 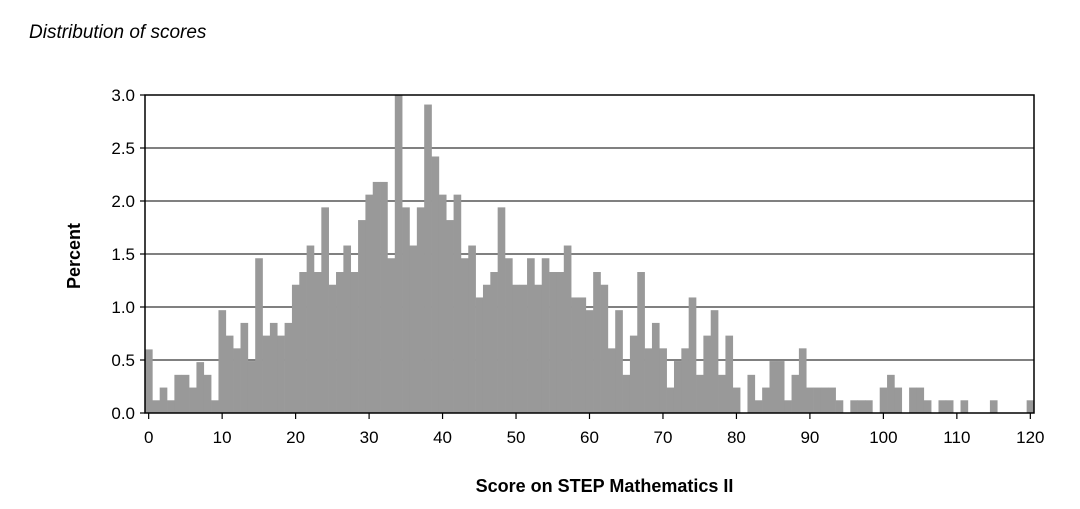 I want to click on x-tick-label: 50, so click(x=516, y=437).